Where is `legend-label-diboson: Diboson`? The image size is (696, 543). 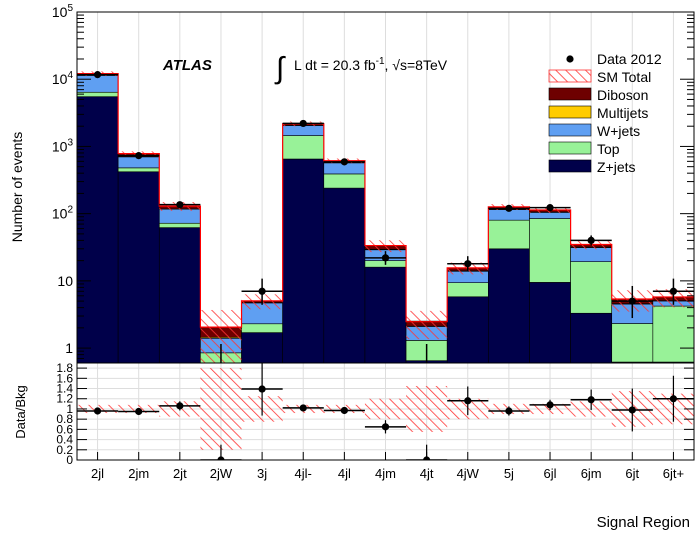 legend-label-diboson: Diboson is located at coordinates (622, 95).